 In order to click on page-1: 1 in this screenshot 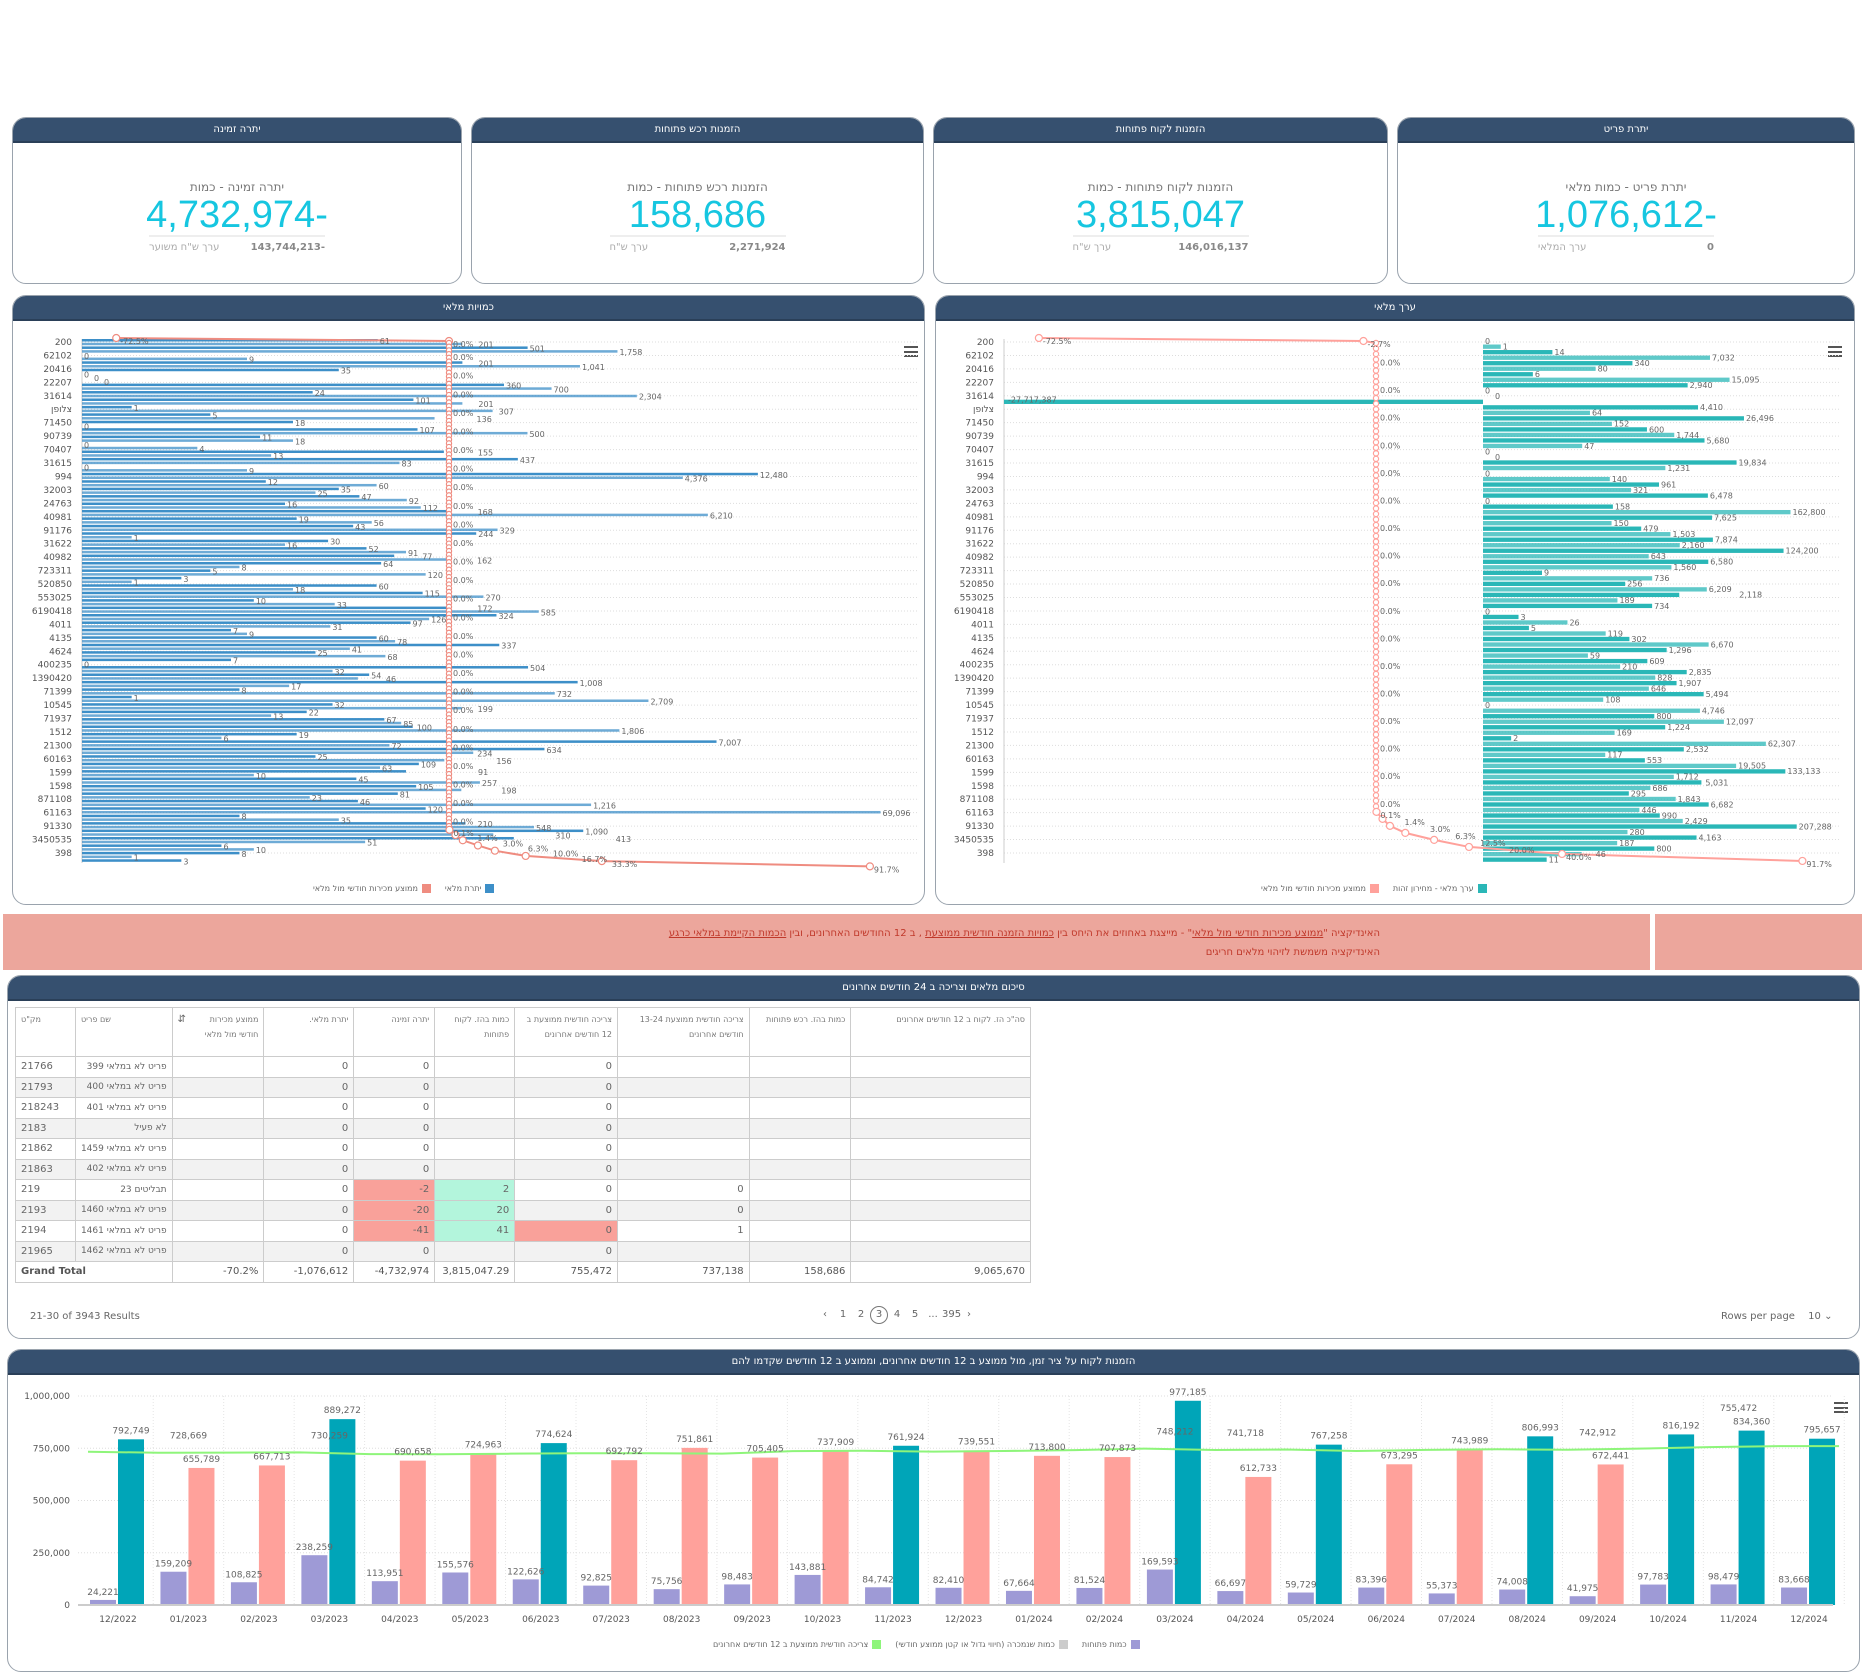, I will do `click(843, 1314)`.